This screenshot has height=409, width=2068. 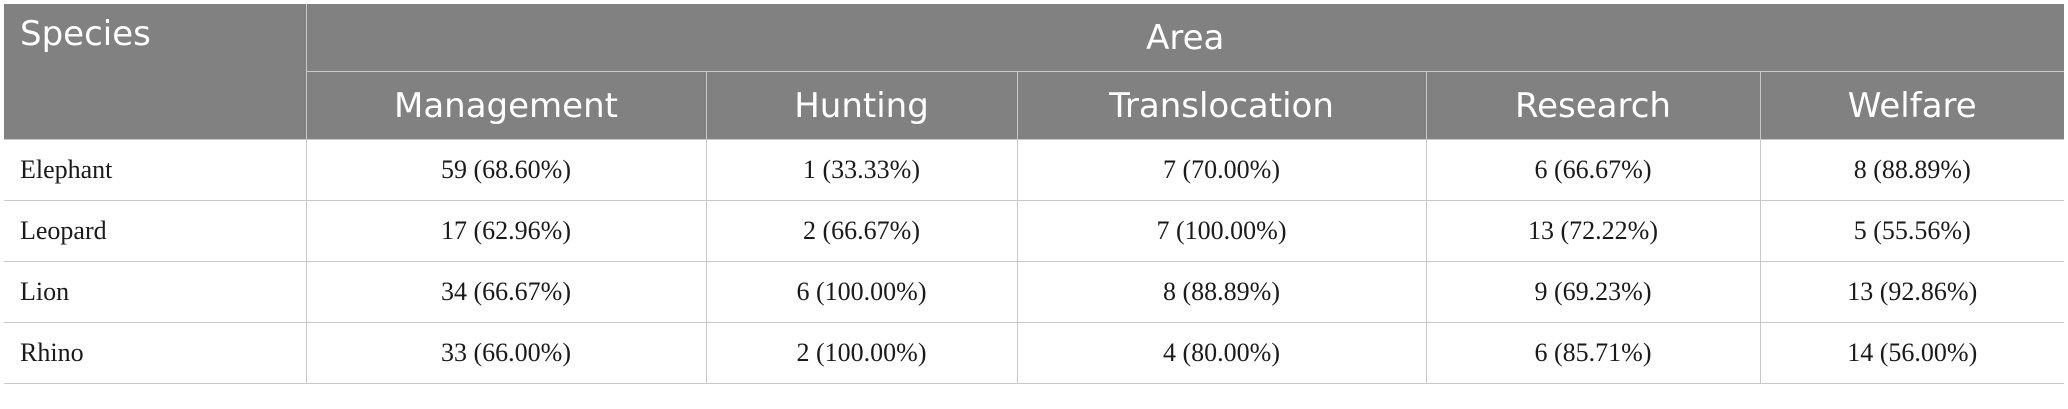 What do you see at coordinates (1593, 231) in the screenshot?
I see `table-cell: 13 (72.22%)` at bounding box center [1593, 231].